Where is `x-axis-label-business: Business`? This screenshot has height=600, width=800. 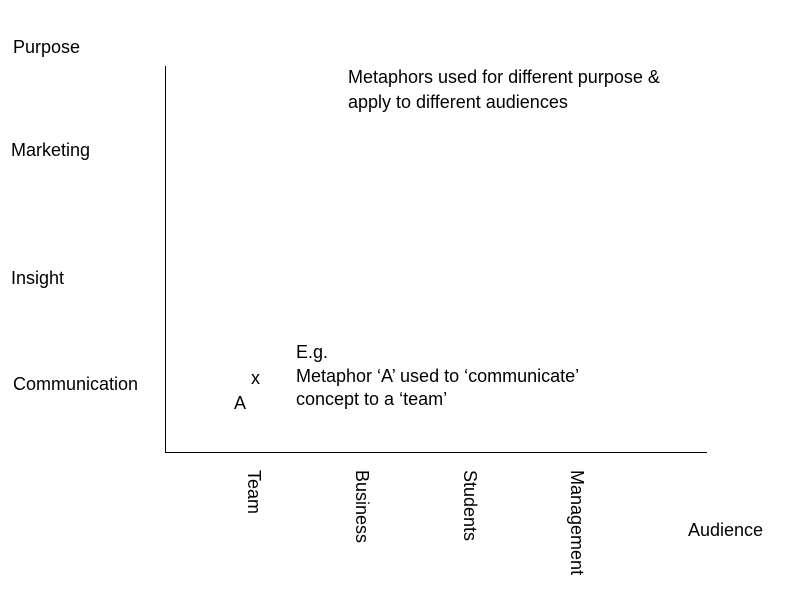 x-axis-label-business: Business is located at coordinates (362, 507).